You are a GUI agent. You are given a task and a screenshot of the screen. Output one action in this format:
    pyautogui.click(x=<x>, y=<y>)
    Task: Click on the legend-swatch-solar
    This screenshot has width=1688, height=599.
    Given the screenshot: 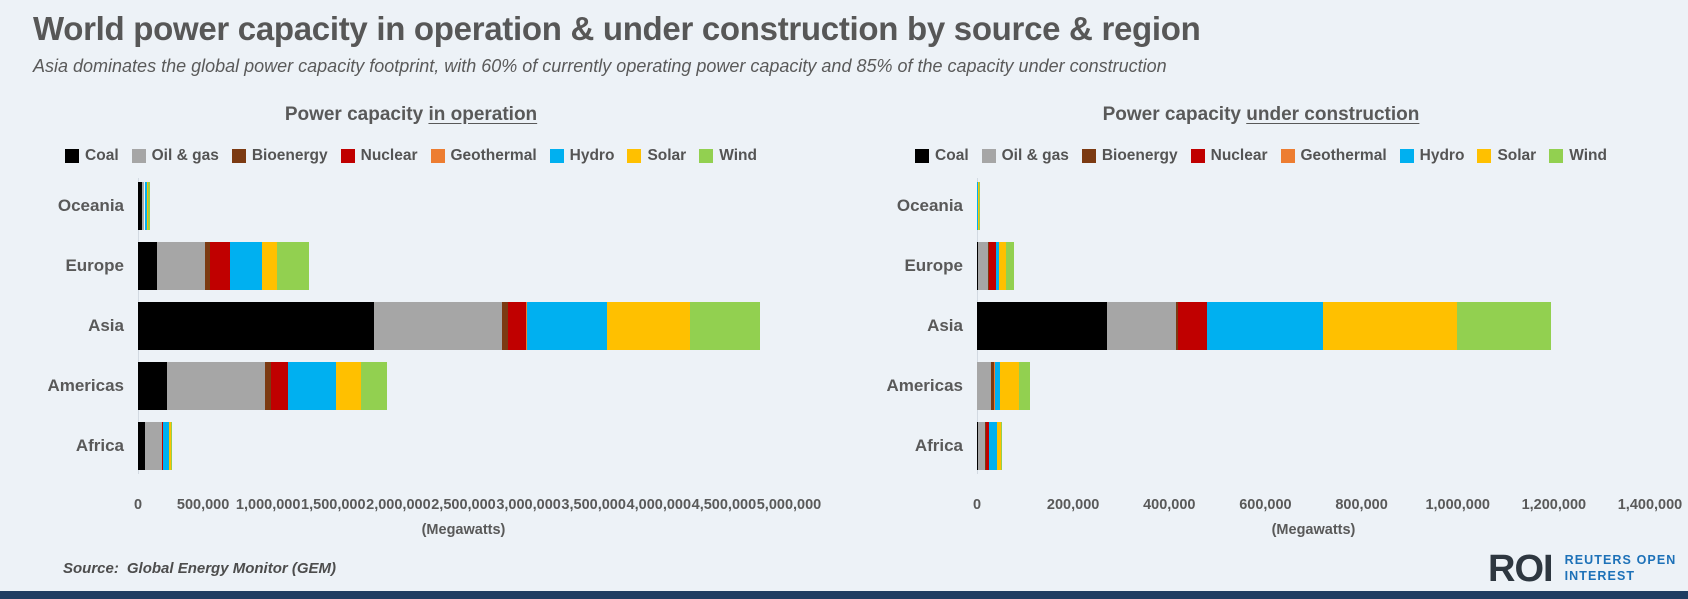 What is the action you would take?
    pyautogui.click(x=1484, y=155)
    